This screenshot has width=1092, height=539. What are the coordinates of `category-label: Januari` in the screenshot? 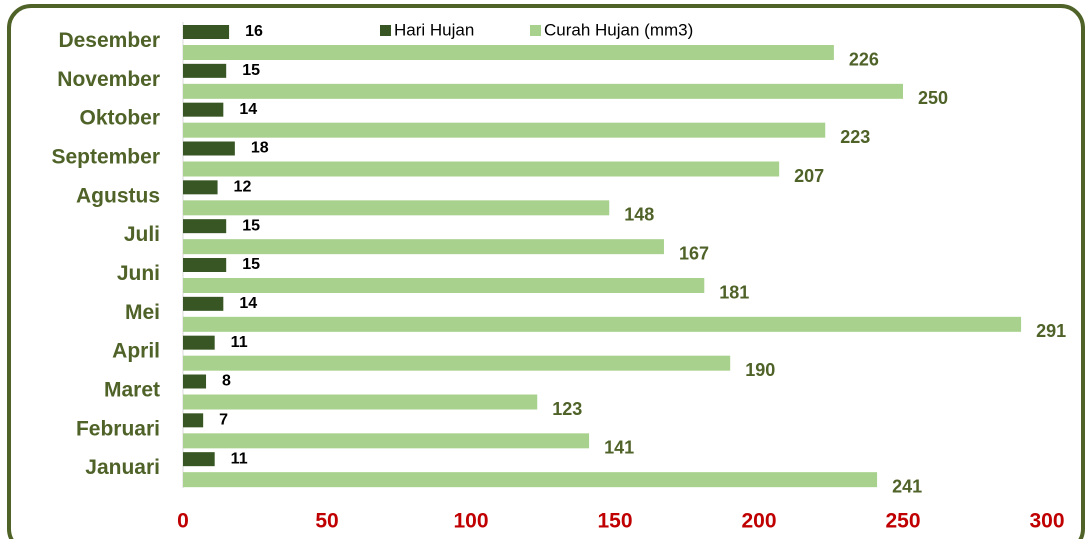 It's located at (122, 467).